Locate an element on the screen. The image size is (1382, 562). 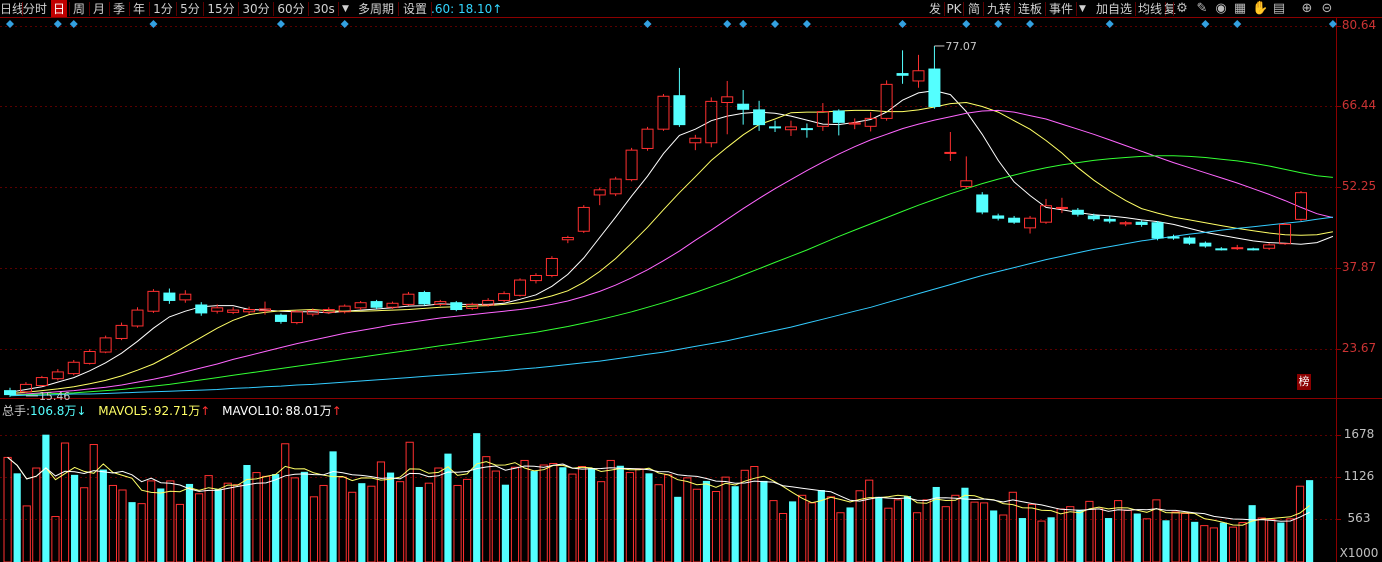
hand-icon: ✋ is located at coordinates (1260, 8).